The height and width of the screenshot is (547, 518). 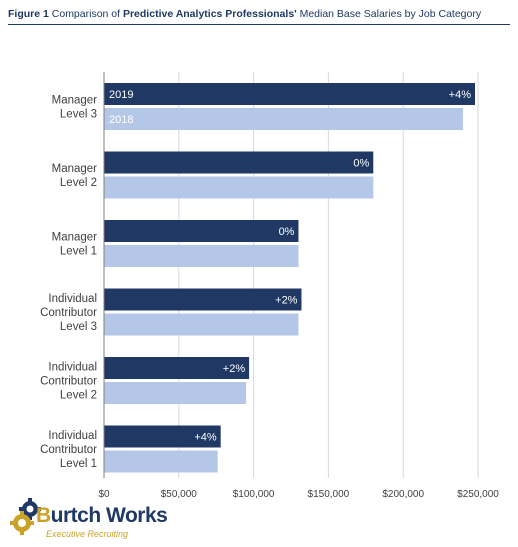 What do you see at coordinates (254, 494) in the screenshot?
I see `x-tick-label: $100,000` at bounding box center [254, 494].